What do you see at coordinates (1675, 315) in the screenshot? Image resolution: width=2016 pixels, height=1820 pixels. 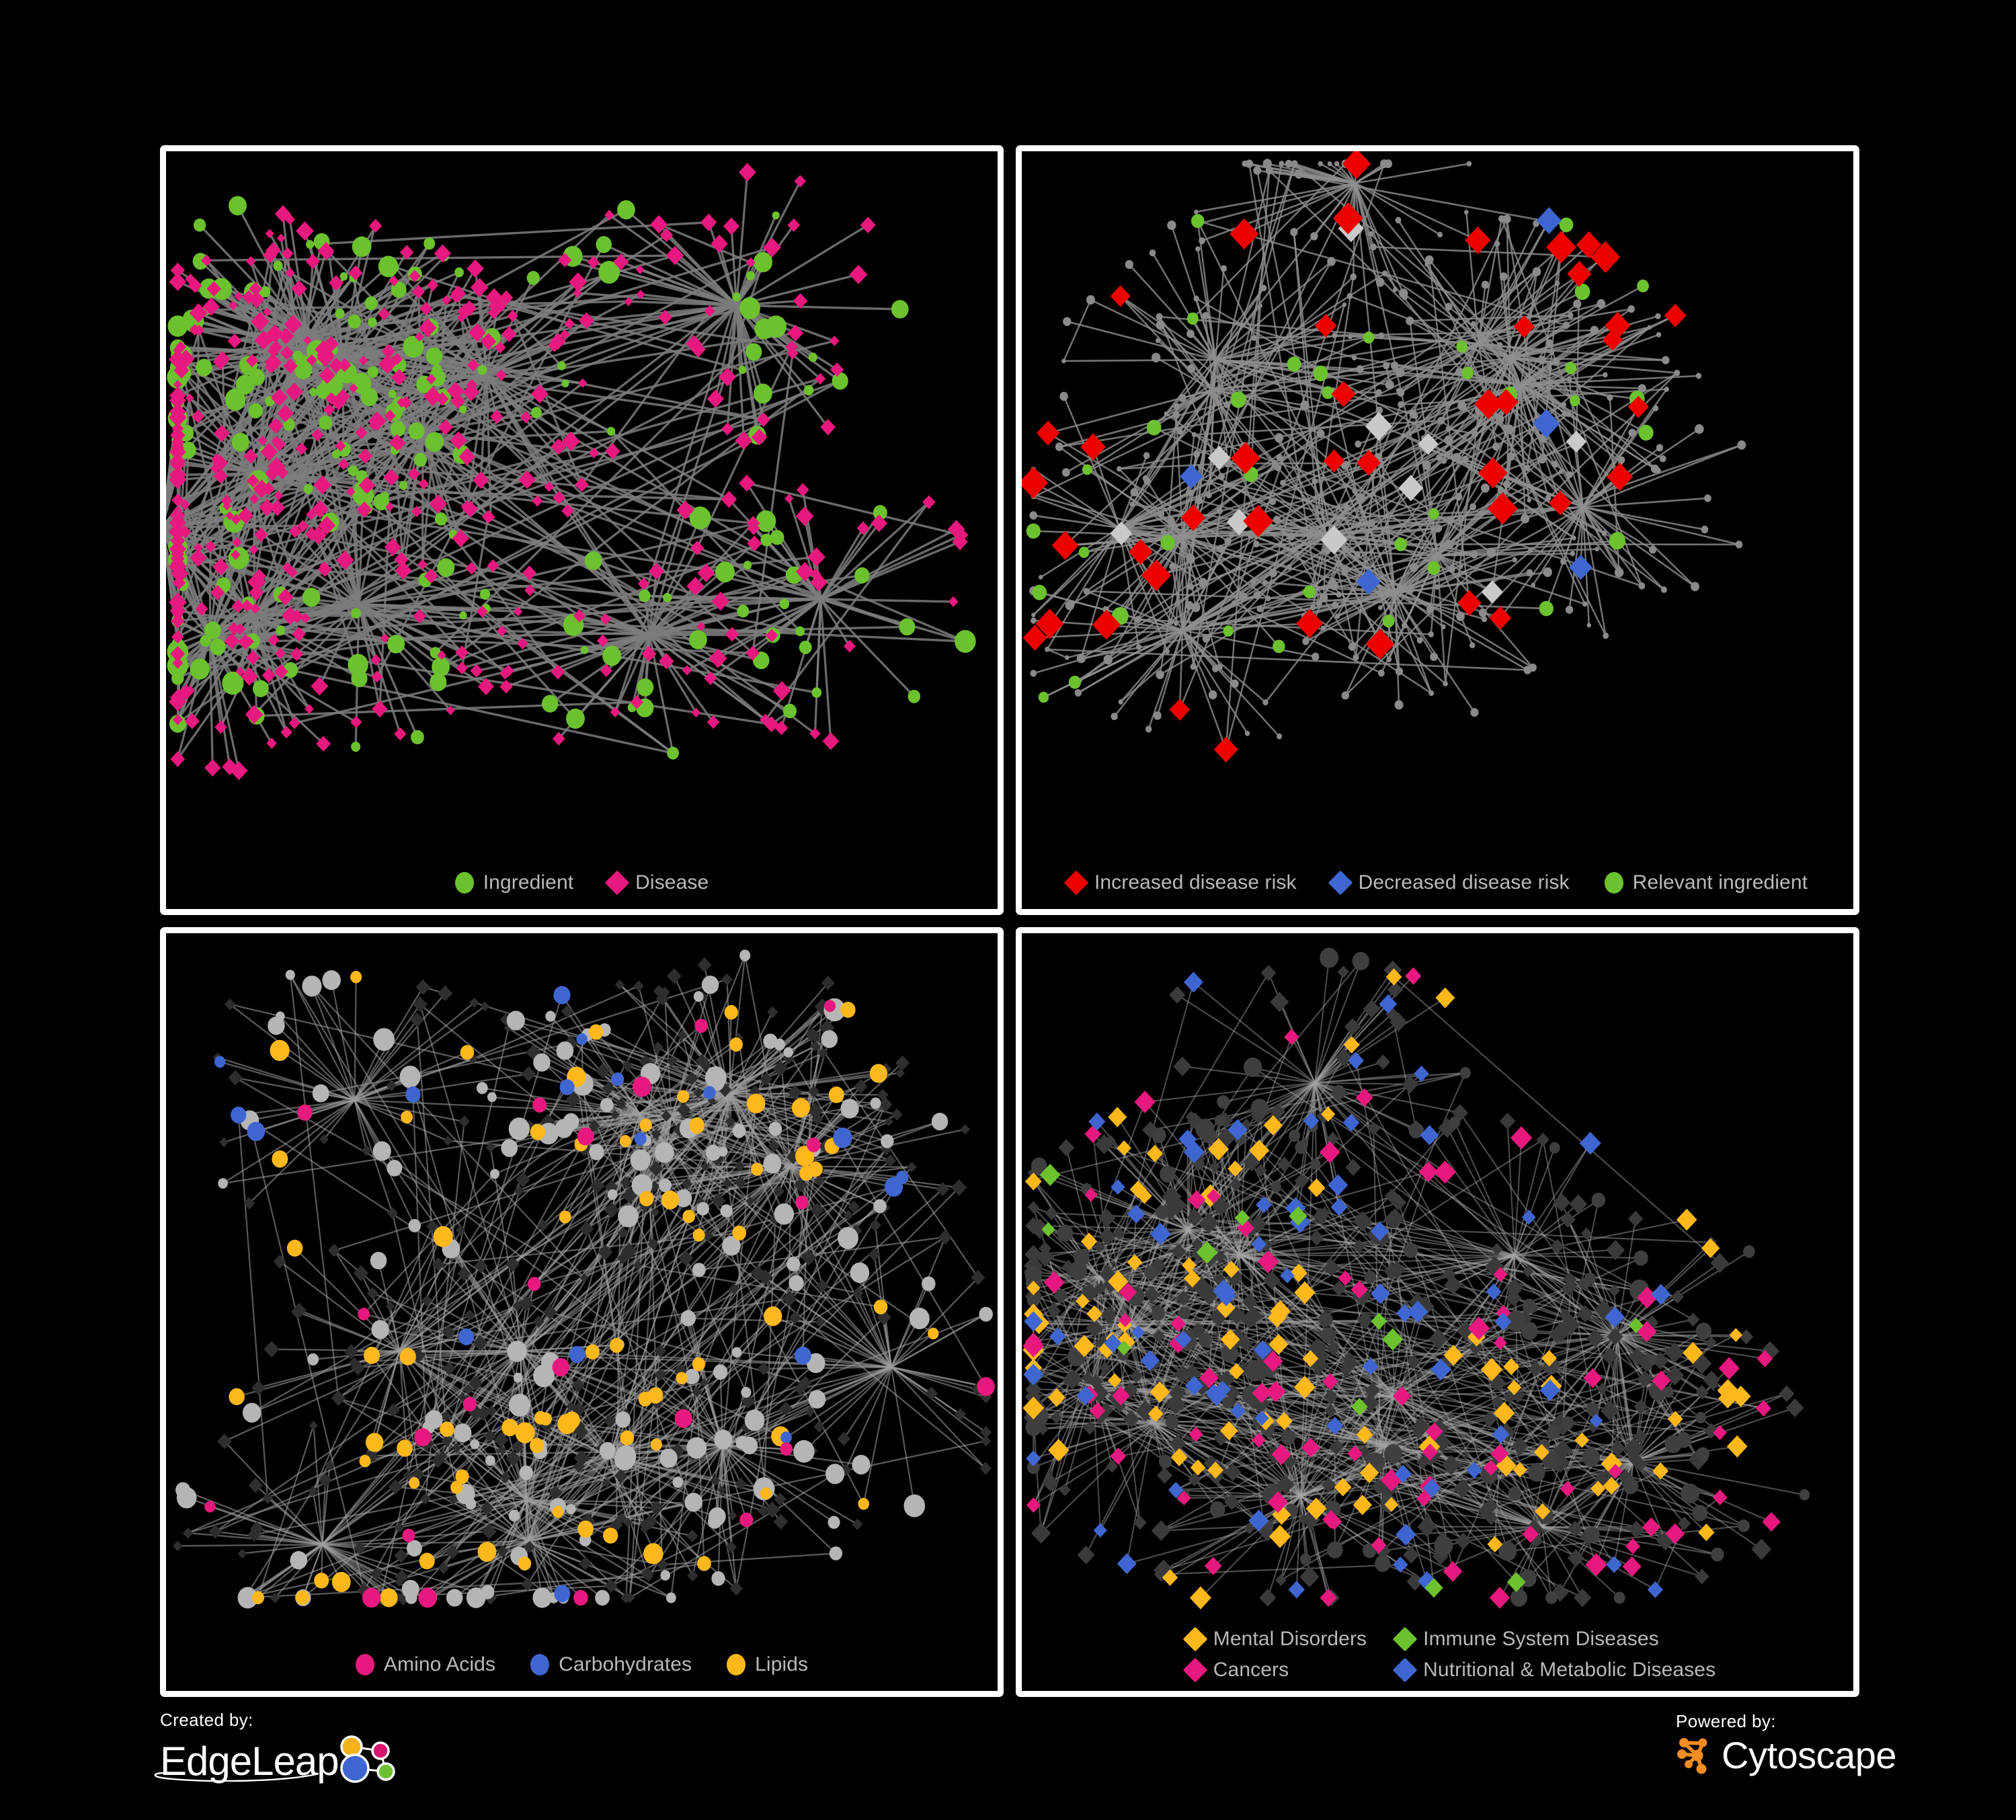 I see `graph-node-increased-risk` at bounding box center [1675, 315].